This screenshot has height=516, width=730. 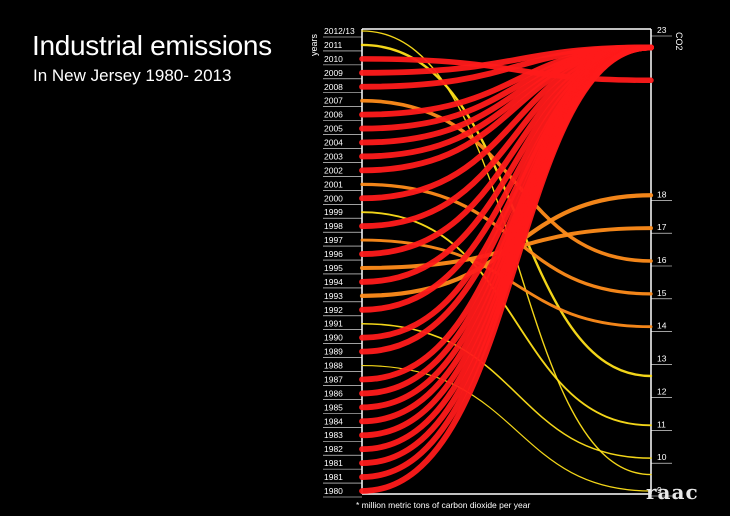 I want to click on year-label: 1985, so click(x=333, y=407).